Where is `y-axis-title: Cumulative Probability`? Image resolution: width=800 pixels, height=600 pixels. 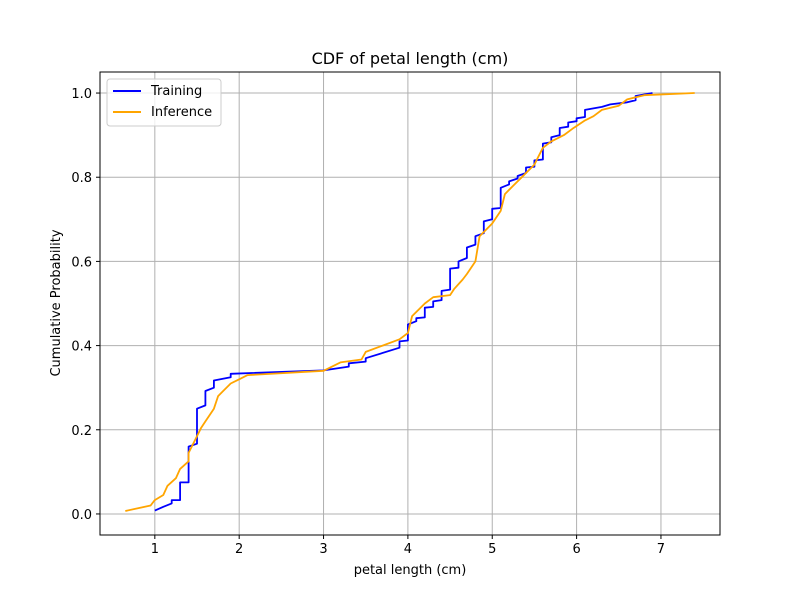 y-axis-title: Cumulative Probability is located at coordinates (56, 302).